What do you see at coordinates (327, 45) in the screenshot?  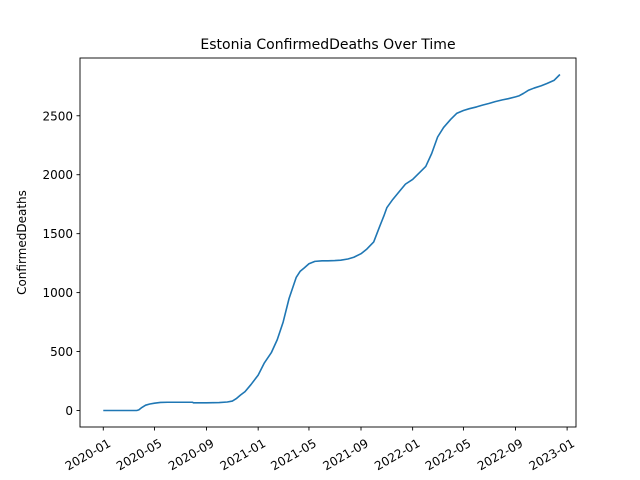 I see `chart-title: Estonia ConfirmedDeaths Over Time` at bounding box center [327, 45].